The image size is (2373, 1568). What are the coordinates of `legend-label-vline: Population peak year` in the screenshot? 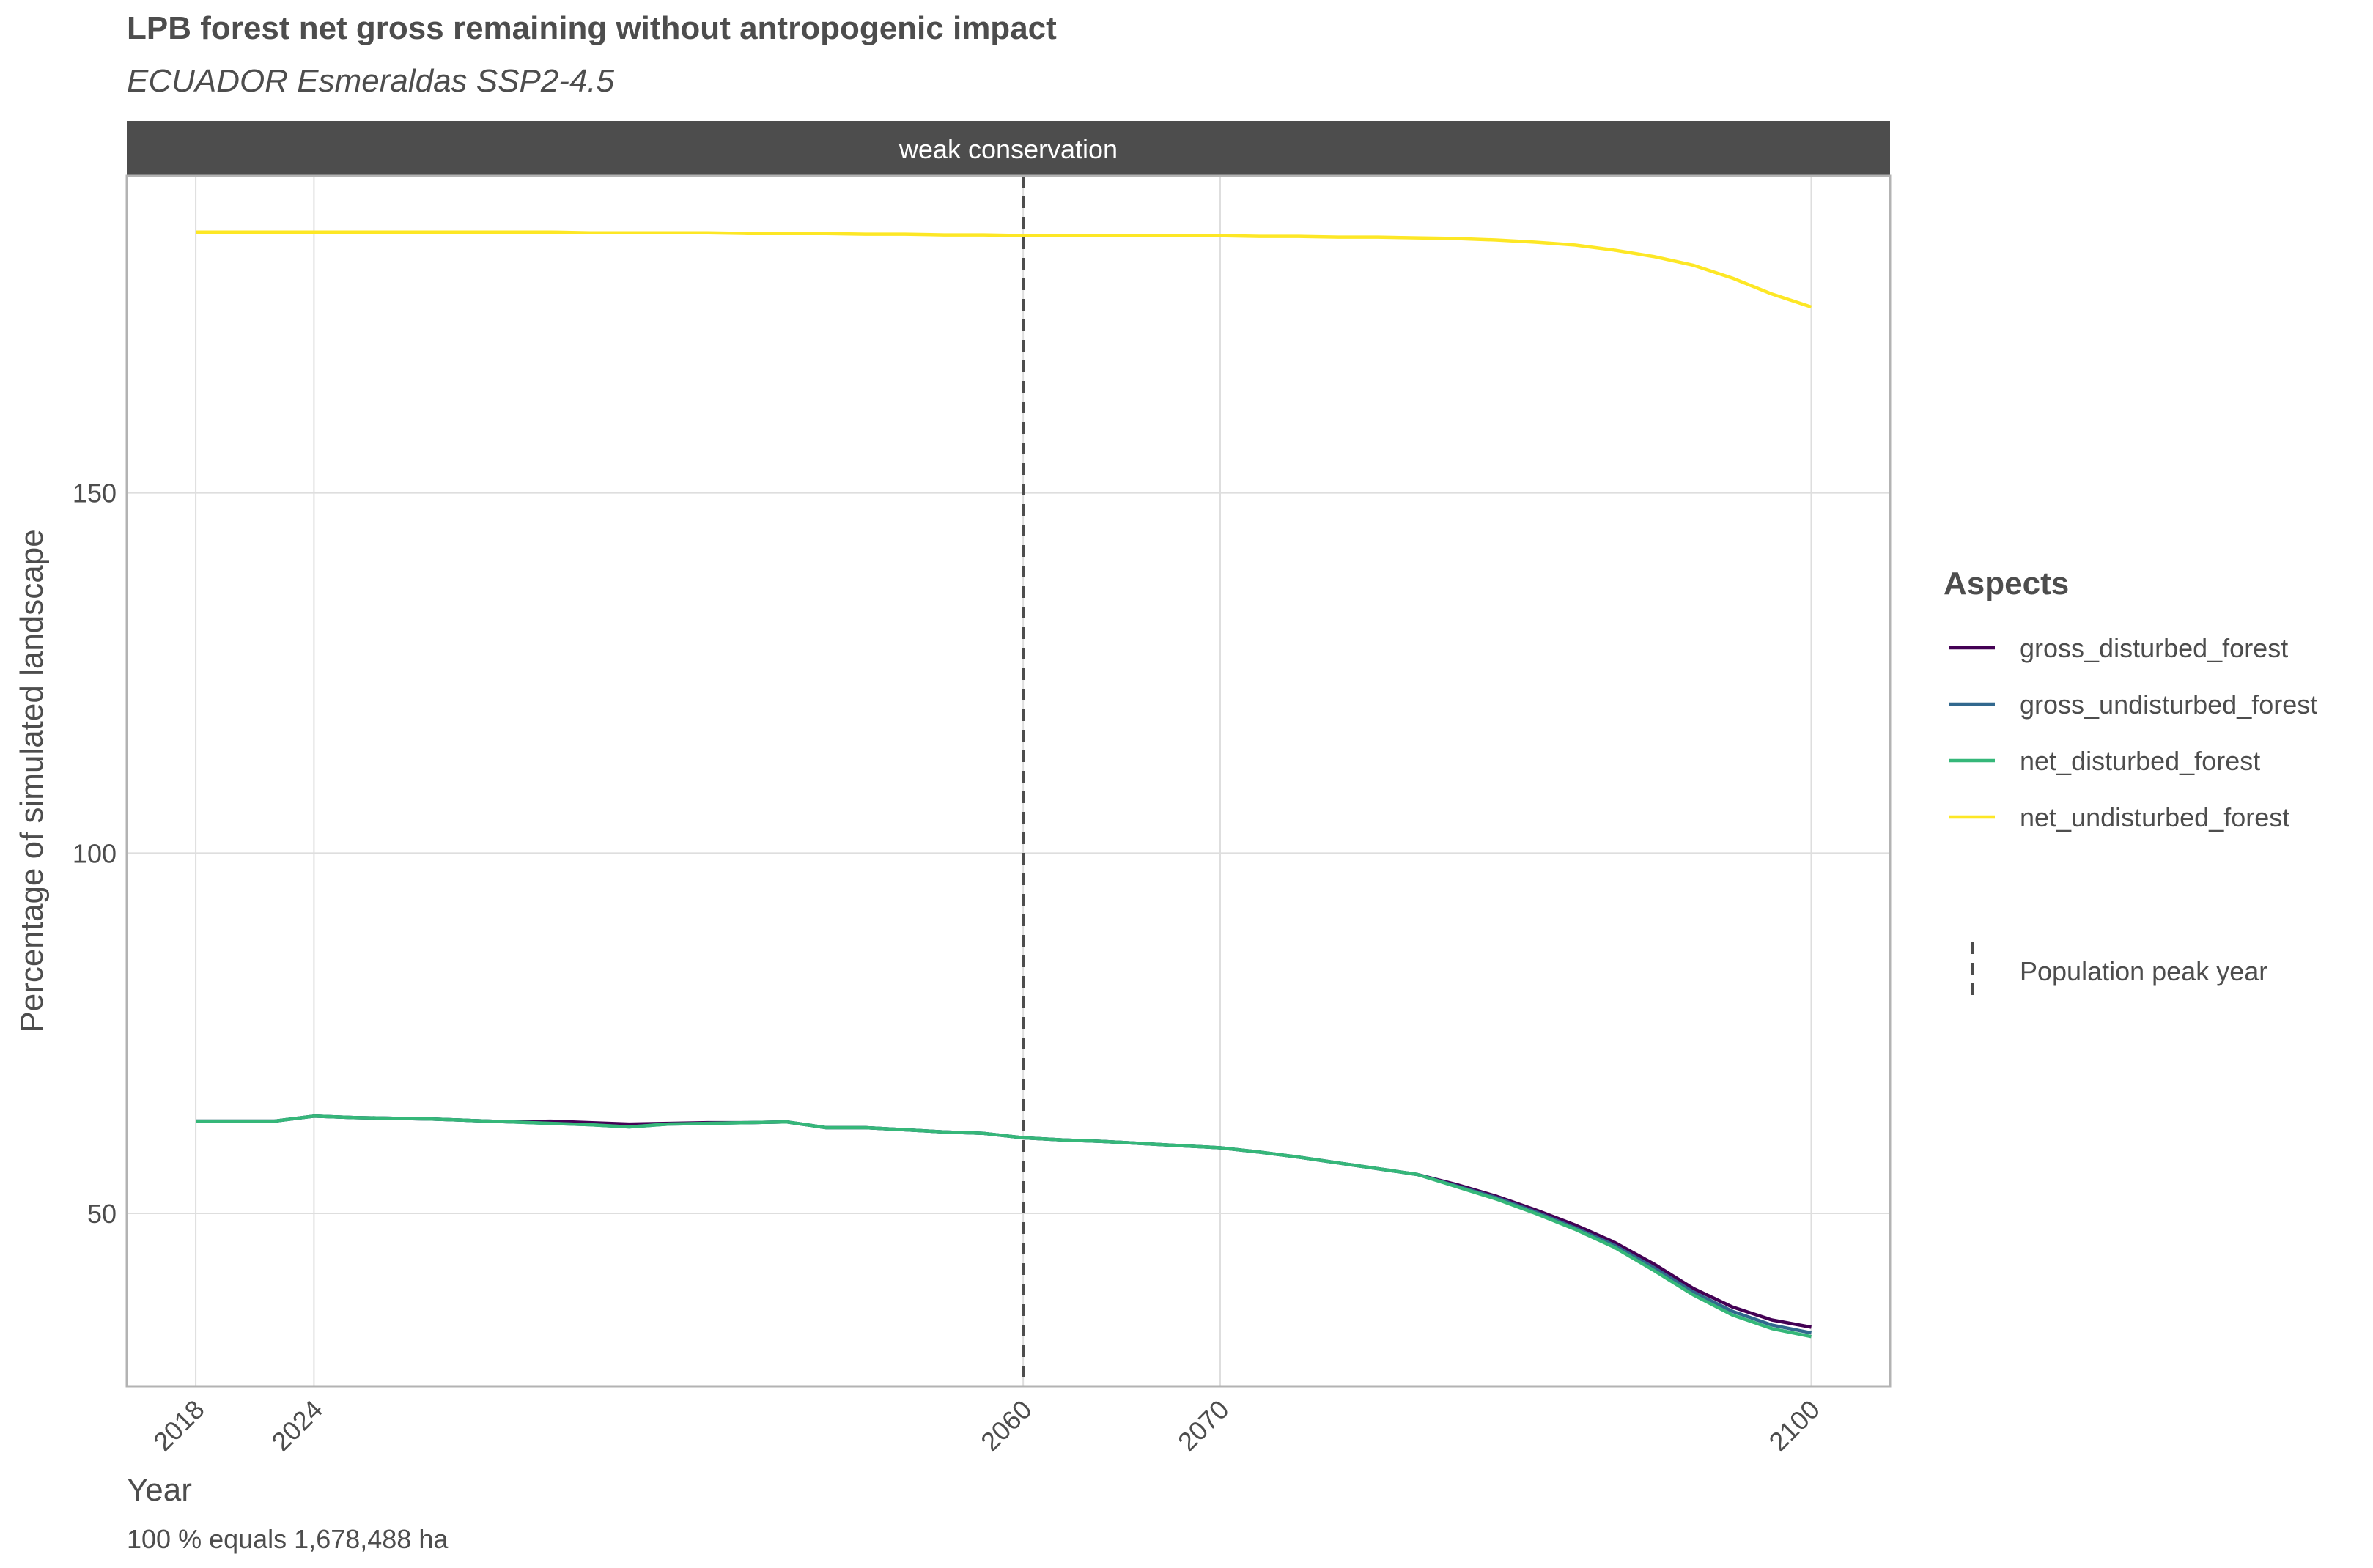 It's located at (2143, 971).